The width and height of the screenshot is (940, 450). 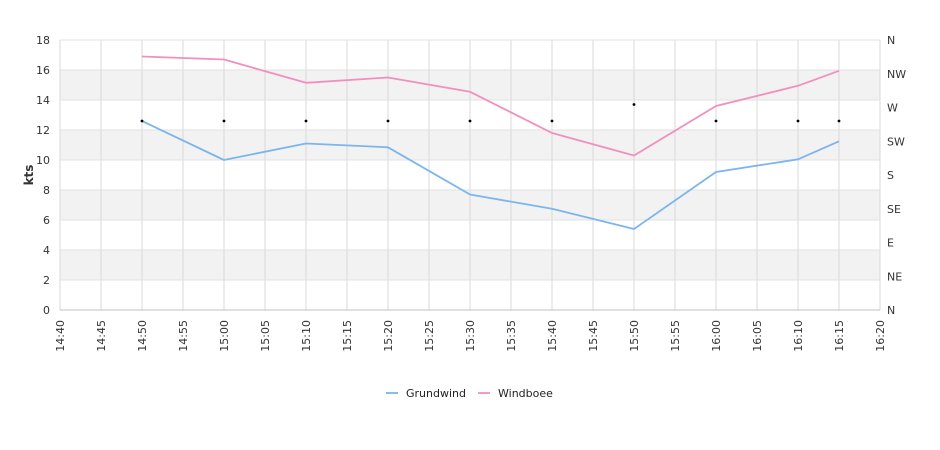 I want to click on x-tick-label: 15:50, so click(x=634, y=336).